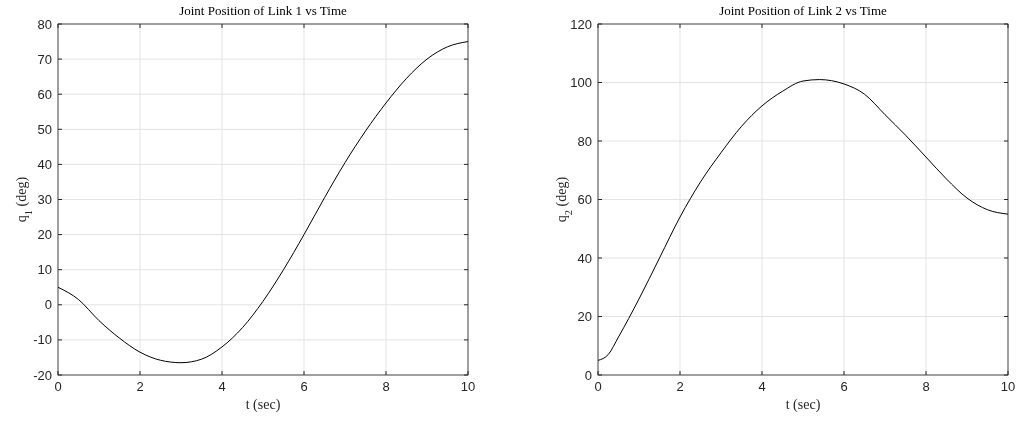 The image size is (1017, 426). Describe the element at coordinates (42, 340) in the screenshot. I see `y-tick-label: -10` at that location.